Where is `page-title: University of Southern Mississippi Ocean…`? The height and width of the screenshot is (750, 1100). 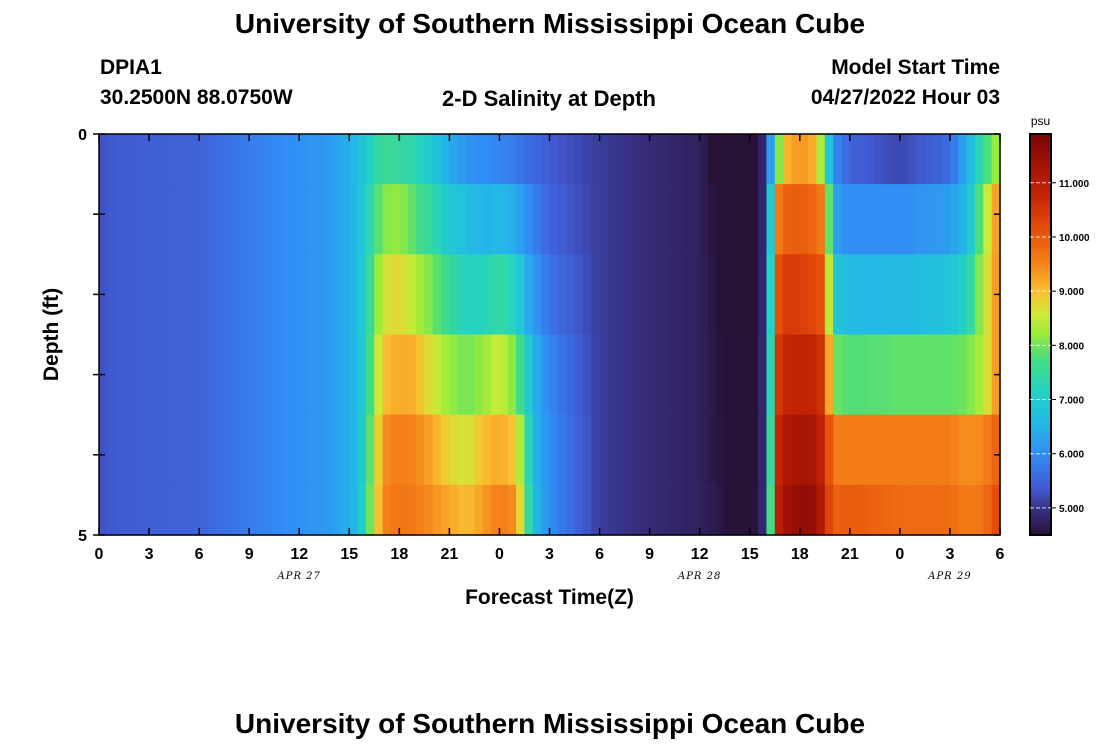 page-title: University of Southern Mississippi Ocean… is located at coordinates (550, 23).